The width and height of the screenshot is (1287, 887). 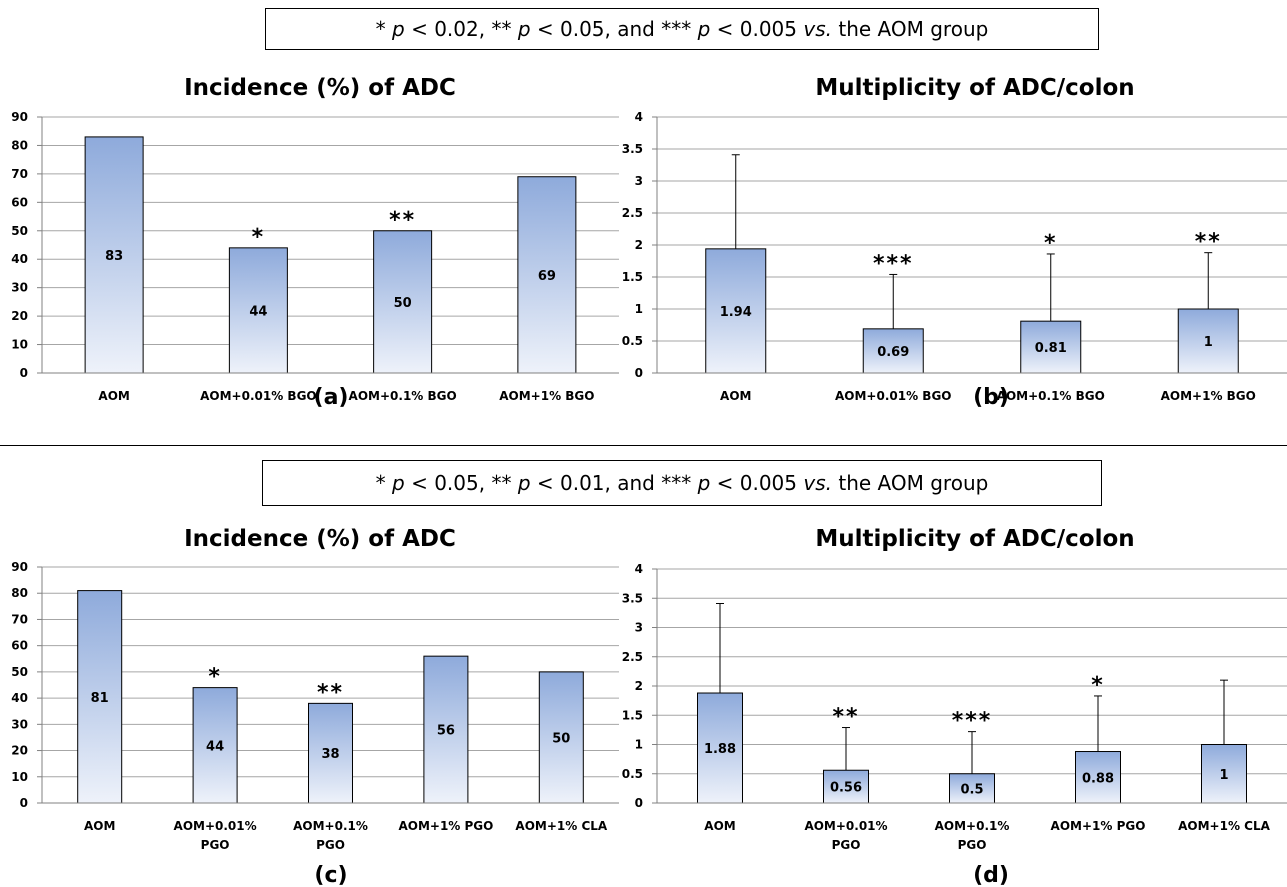 What do you see at coordinates (991, 397) in the screenshot?
I see `panel-label: (b)` at bounding box center [991, 397].